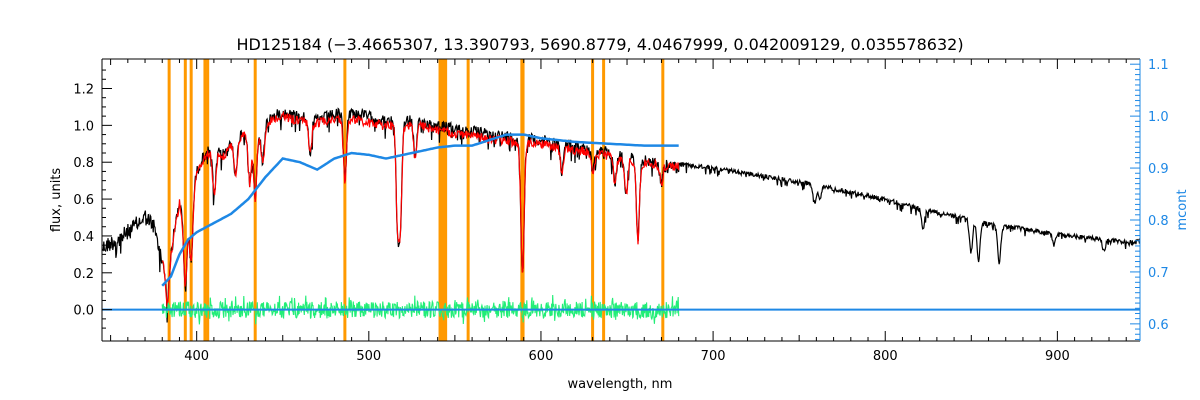  Describe the element at coordinates (1182, 209) in the screenshot. I see `y2-axis-label: mcont` at that location.